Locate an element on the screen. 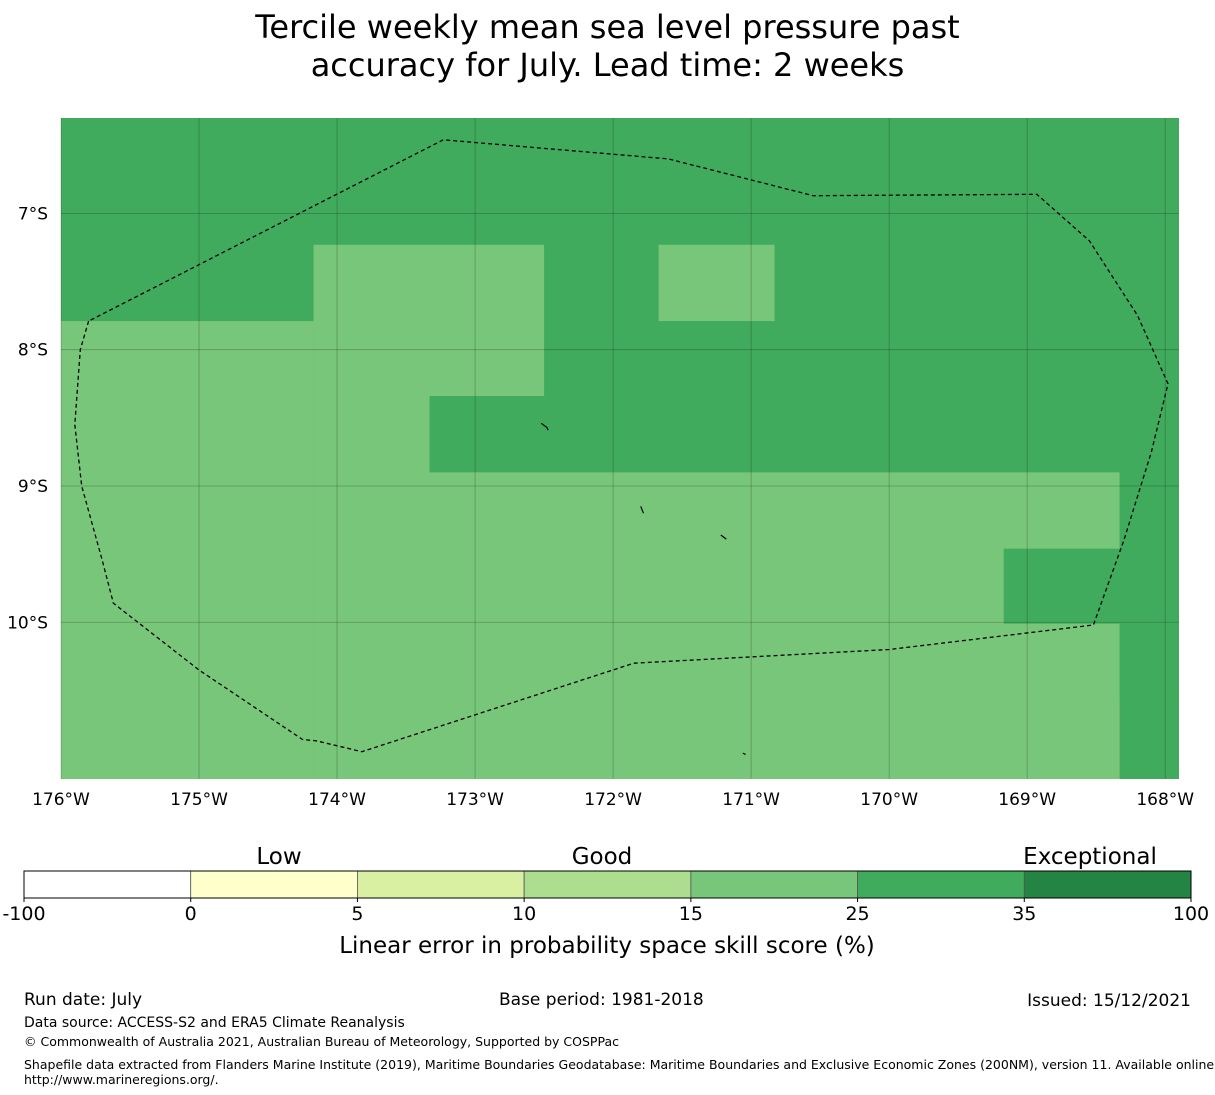 Image resolution: width=1215 pixels, height=1095 pixels. colorbar-bound-label-0: -100 is located at coordinates (23, 914).